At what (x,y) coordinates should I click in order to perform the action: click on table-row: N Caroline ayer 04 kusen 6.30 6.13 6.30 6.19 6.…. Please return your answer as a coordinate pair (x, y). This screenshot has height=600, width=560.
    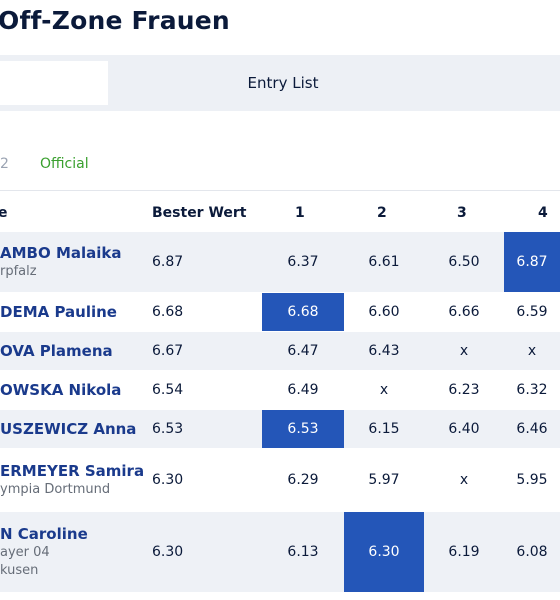
    Looking at the image, I should click on (280, 552).